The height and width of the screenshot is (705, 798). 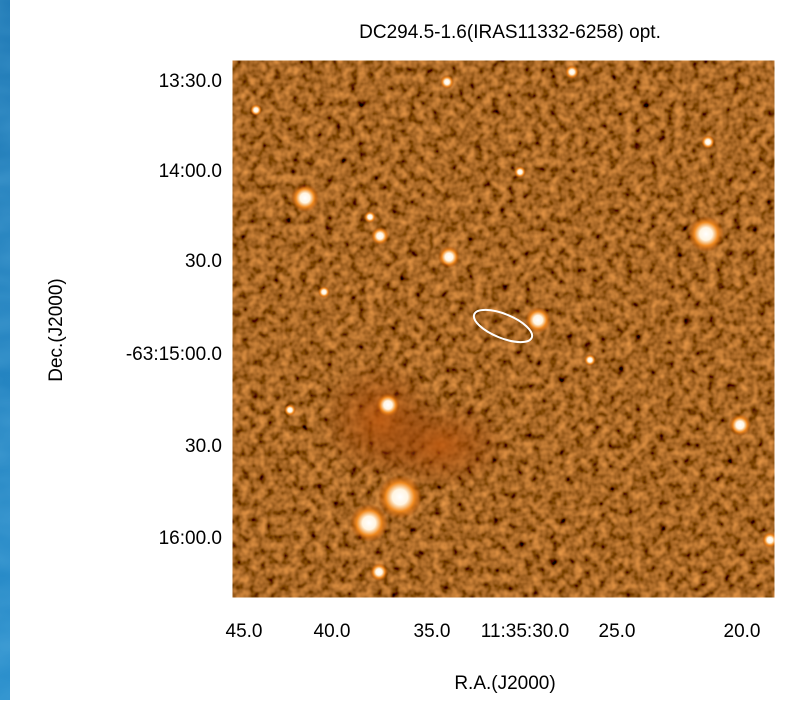 What do you see at coordinates (174, 354) in the screenshot?
I see `y-tick-label: -63:15:00.0` at bounding box center [174, 354].